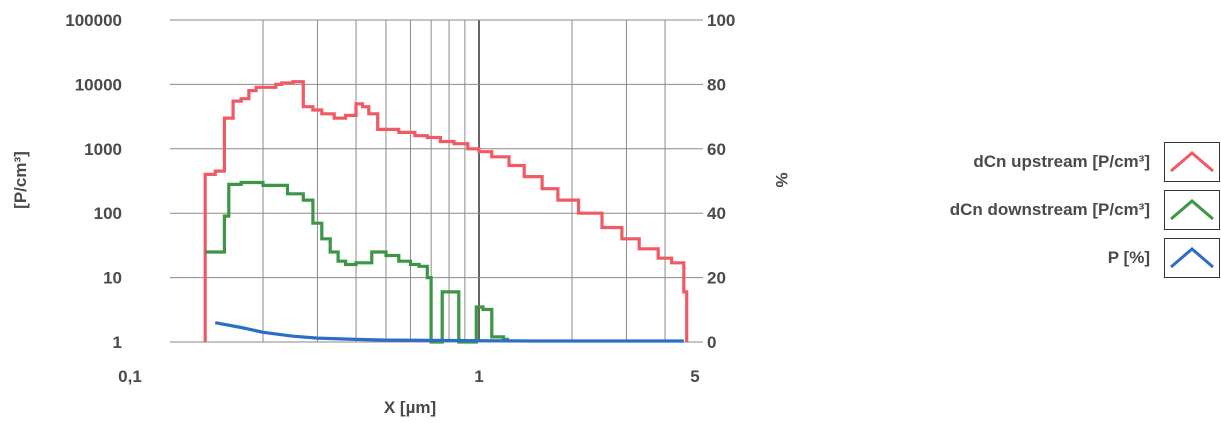  I want to click on y-right-tick-label: 80, so click(716, 84).